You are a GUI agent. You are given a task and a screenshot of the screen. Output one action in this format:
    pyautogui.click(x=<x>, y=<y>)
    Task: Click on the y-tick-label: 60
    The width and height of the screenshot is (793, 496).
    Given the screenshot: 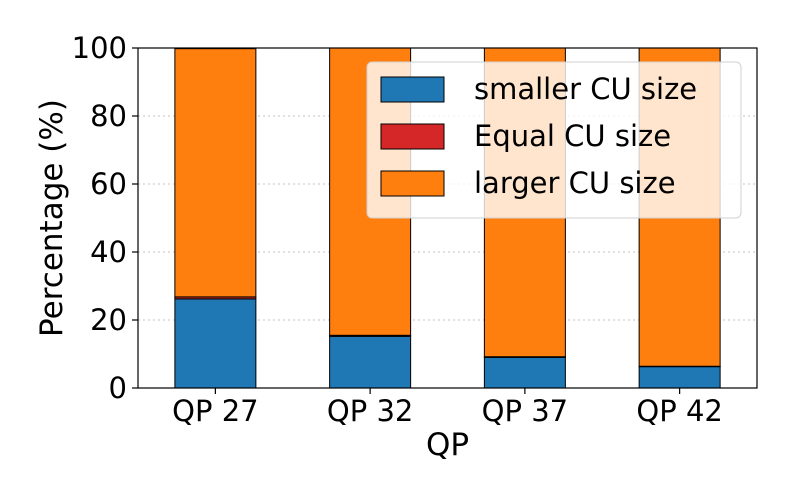 What is the action you would take?
    pyautogui.click(x=108, y=184)
    